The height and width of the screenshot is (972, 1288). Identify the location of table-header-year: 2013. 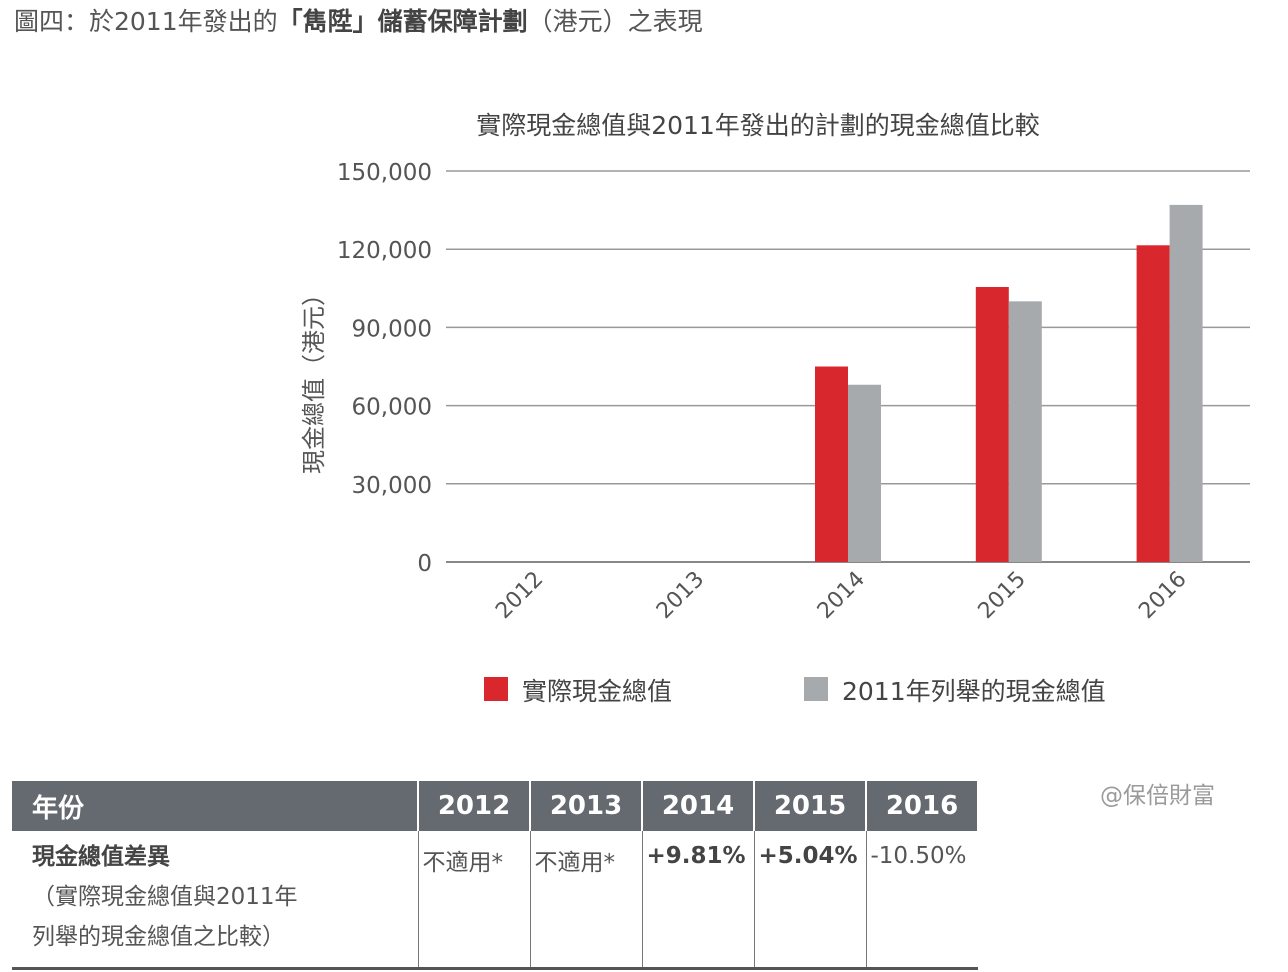
(586, 806).